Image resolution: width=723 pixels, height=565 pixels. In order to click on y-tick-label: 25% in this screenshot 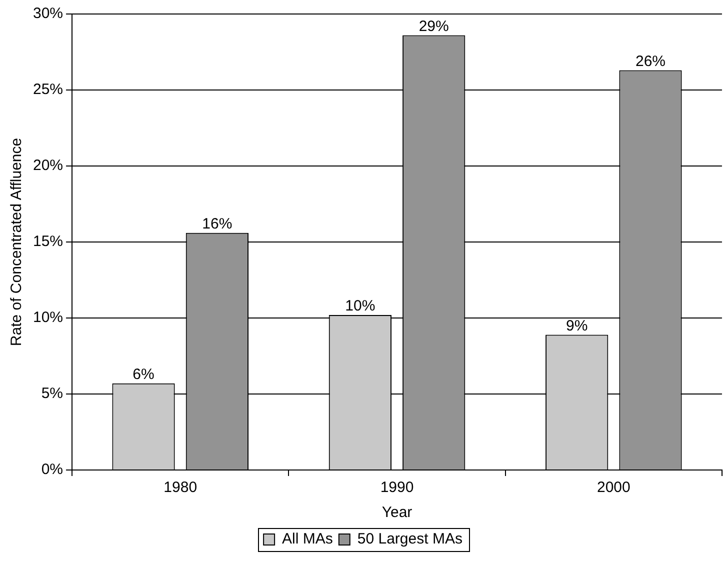, I will do `click(48, 89)`.